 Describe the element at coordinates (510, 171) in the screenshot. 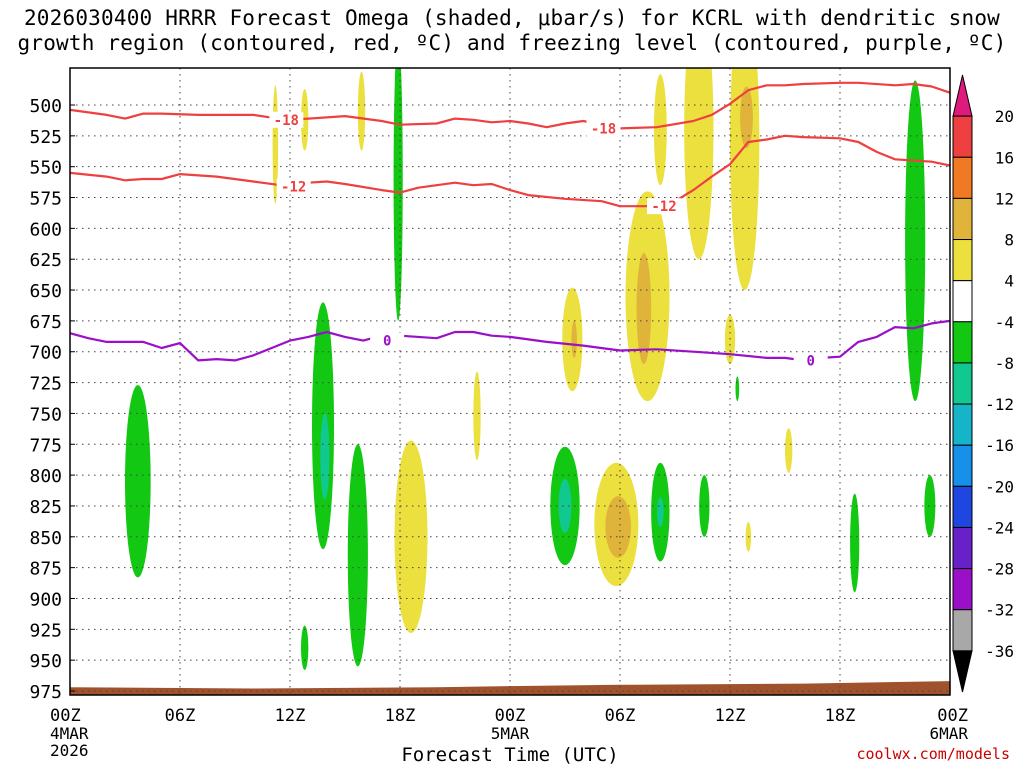

I see `contour-line--12` at that location.